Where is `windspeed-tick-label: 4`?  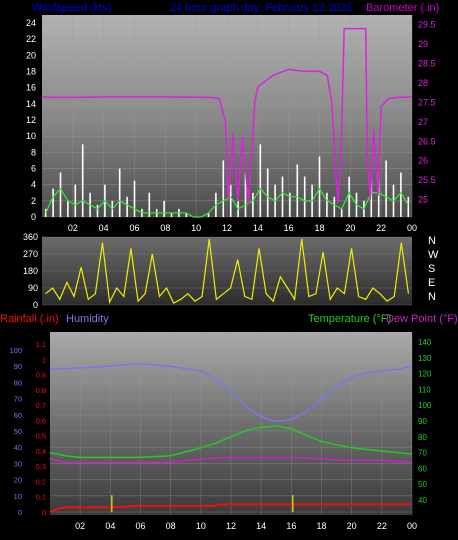
windspeed-tick-label: 4 is located at coordinates (33, 185).